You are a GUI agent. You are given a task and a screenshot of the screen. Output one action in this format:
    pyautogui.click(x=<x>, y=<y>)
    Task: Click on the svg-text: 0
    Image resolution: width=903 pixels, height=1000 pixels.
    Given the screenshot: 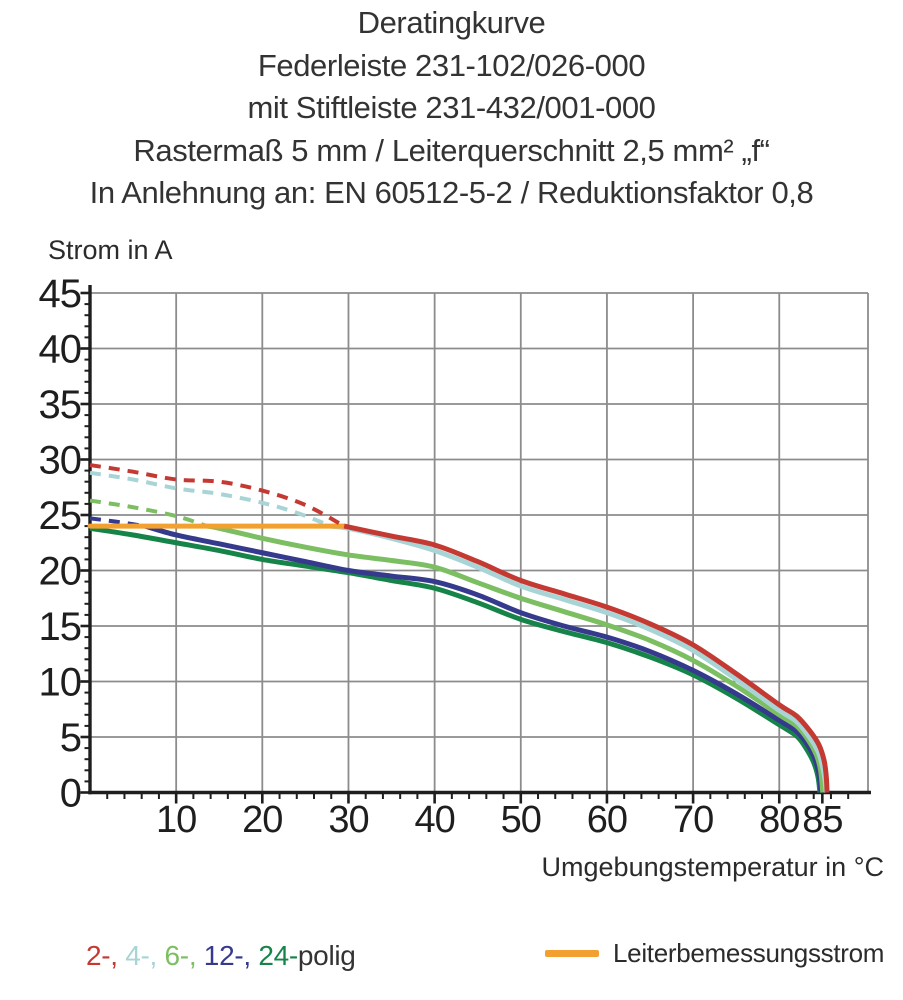 What is the action you would take?
    pyautogui.click(x=70, y=794)
    